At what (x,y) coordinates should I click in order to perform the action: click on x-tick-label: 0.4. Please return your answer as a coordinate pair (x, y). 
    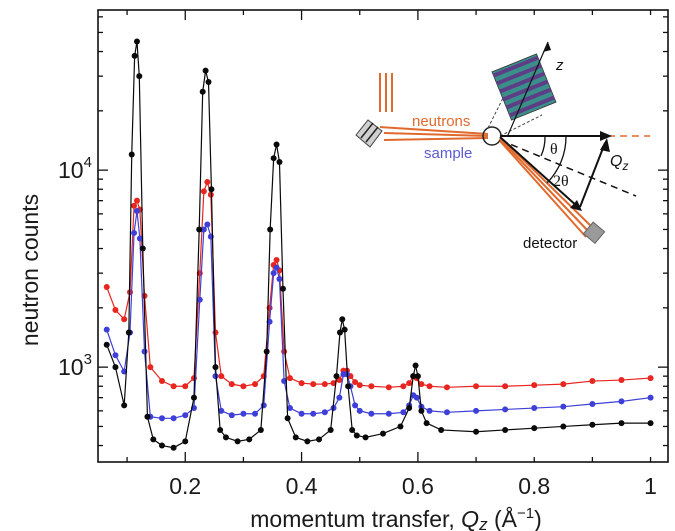
    Looking at the image, I should click on (302, 486).